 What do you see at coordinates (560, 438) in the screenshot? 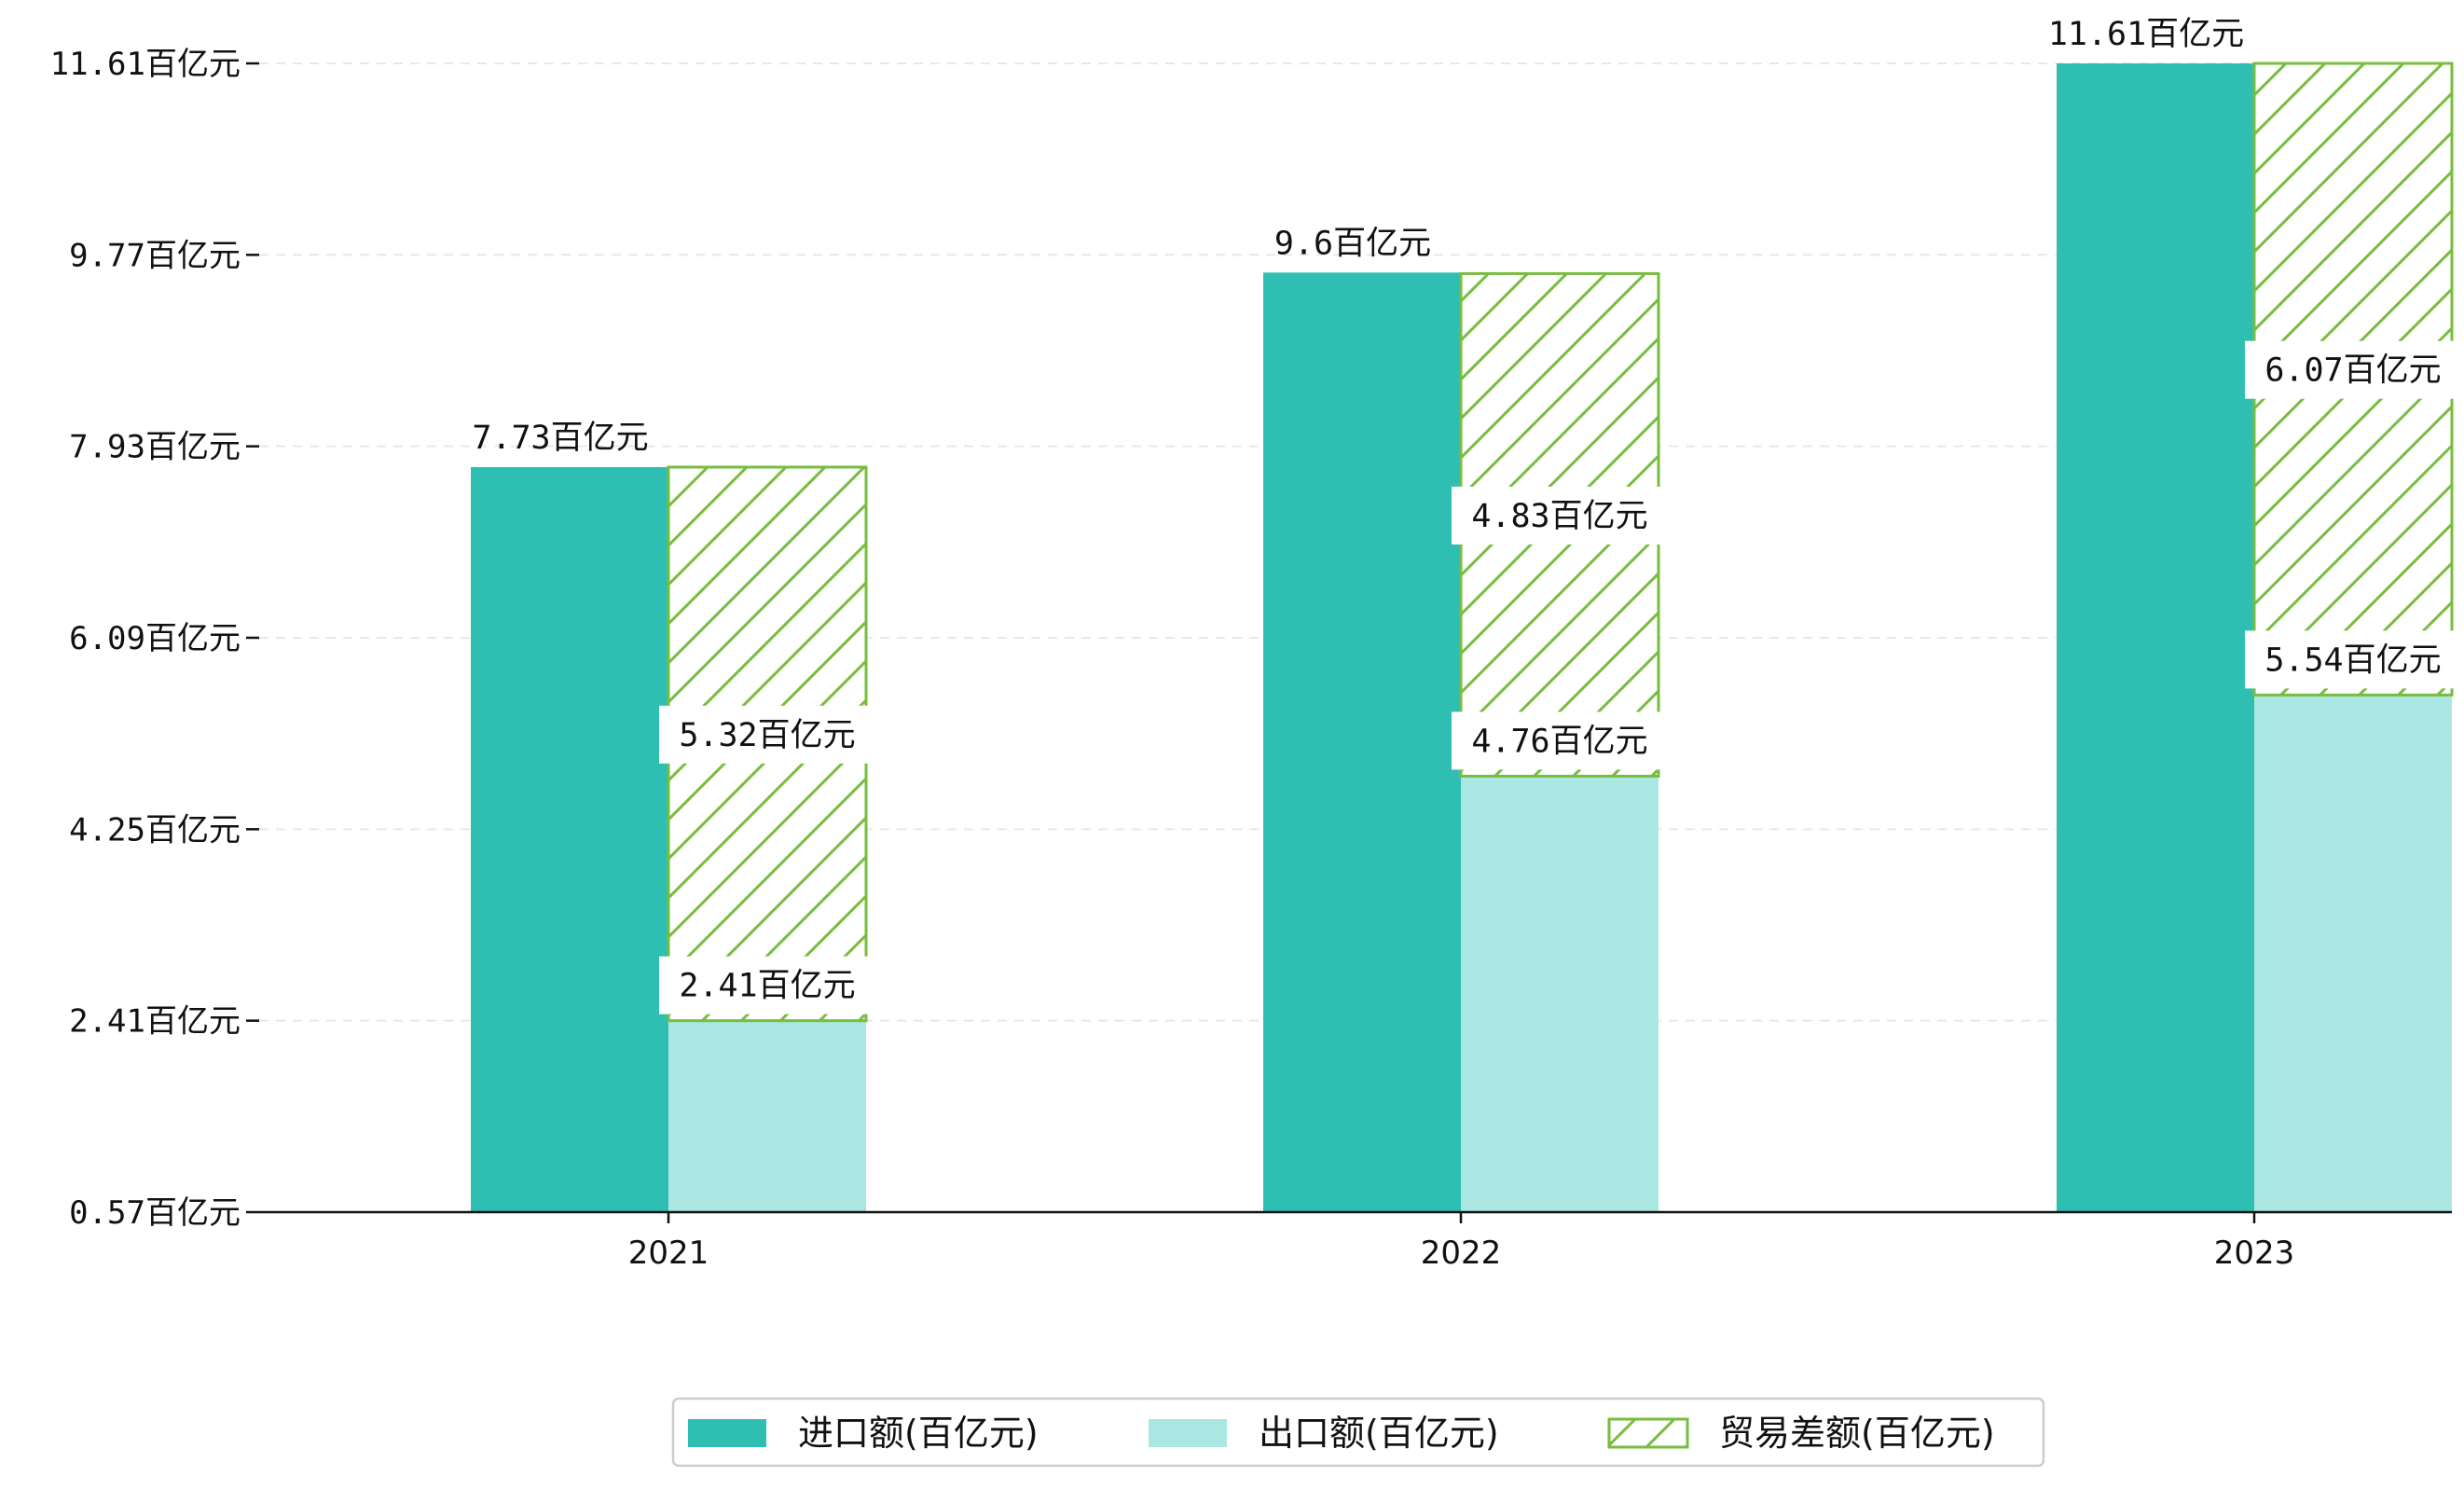
I see `data-label-import-2021: 7.73百亿元` at bounding box center [560, 438].